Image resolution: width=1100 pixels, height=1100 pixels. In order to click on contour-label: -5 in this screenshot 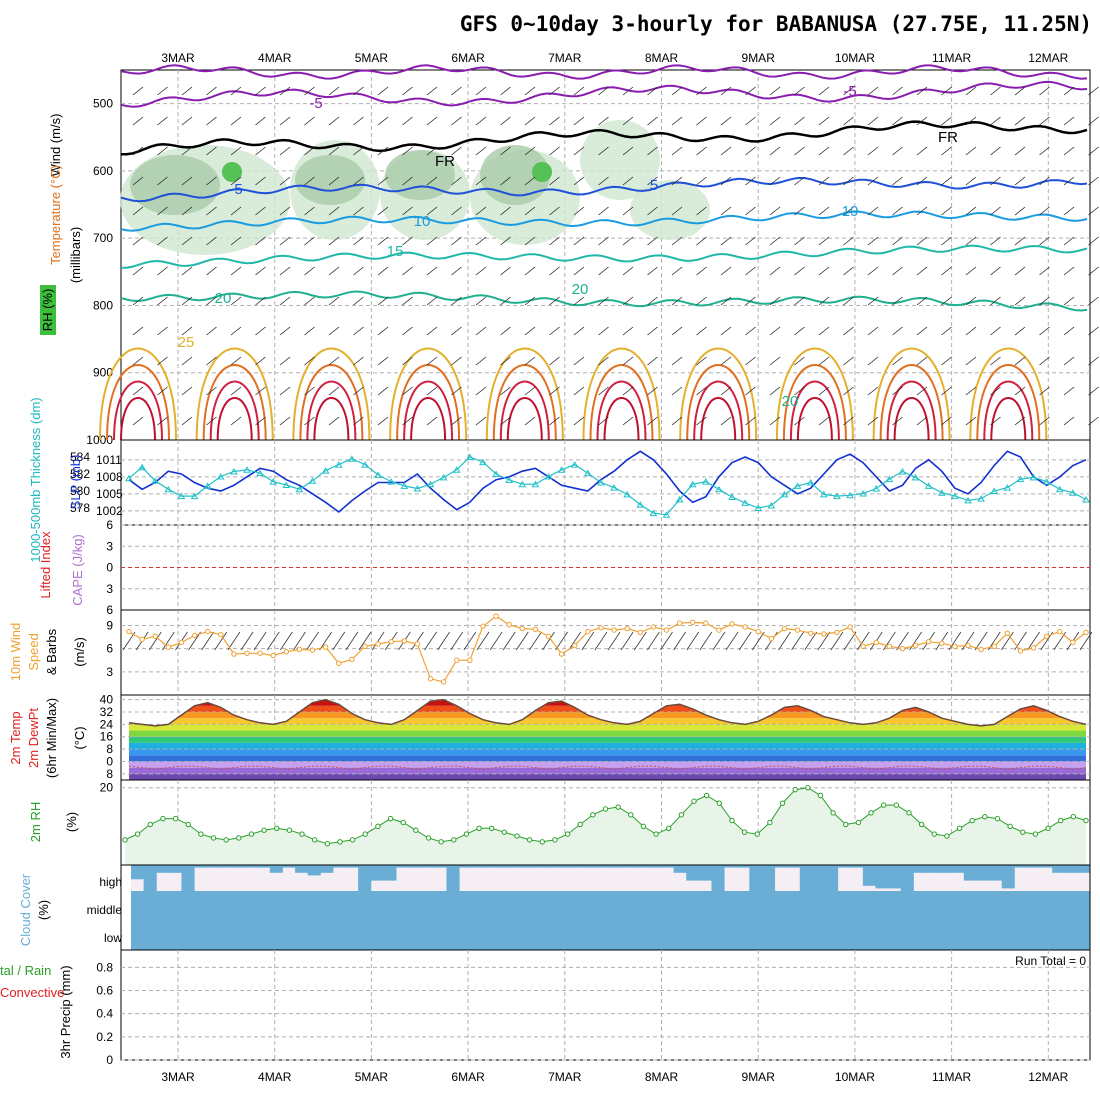, I will do `click(315, 103)`.